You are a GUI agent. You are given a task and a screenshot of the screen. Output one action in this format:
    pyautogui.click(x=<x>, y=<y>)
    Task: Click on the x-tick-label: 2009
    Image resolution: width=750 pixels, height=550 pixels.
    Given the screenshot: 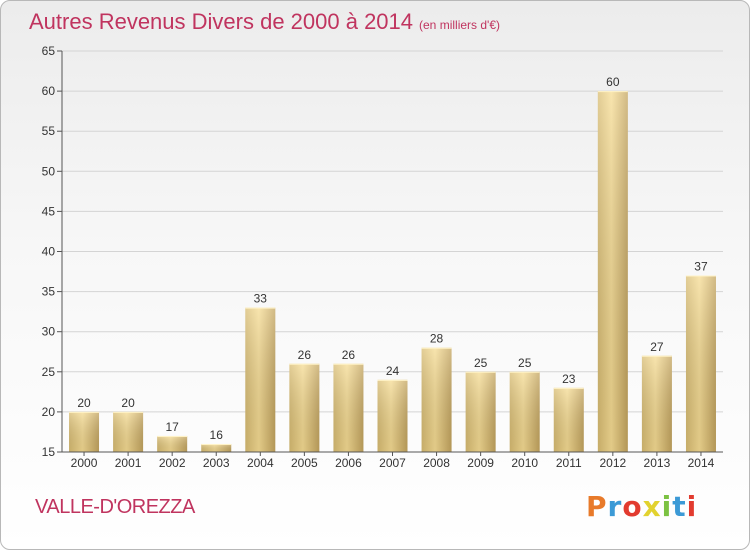 What is the action you would take?
    pyautogui.click(x=480, y=463)
    